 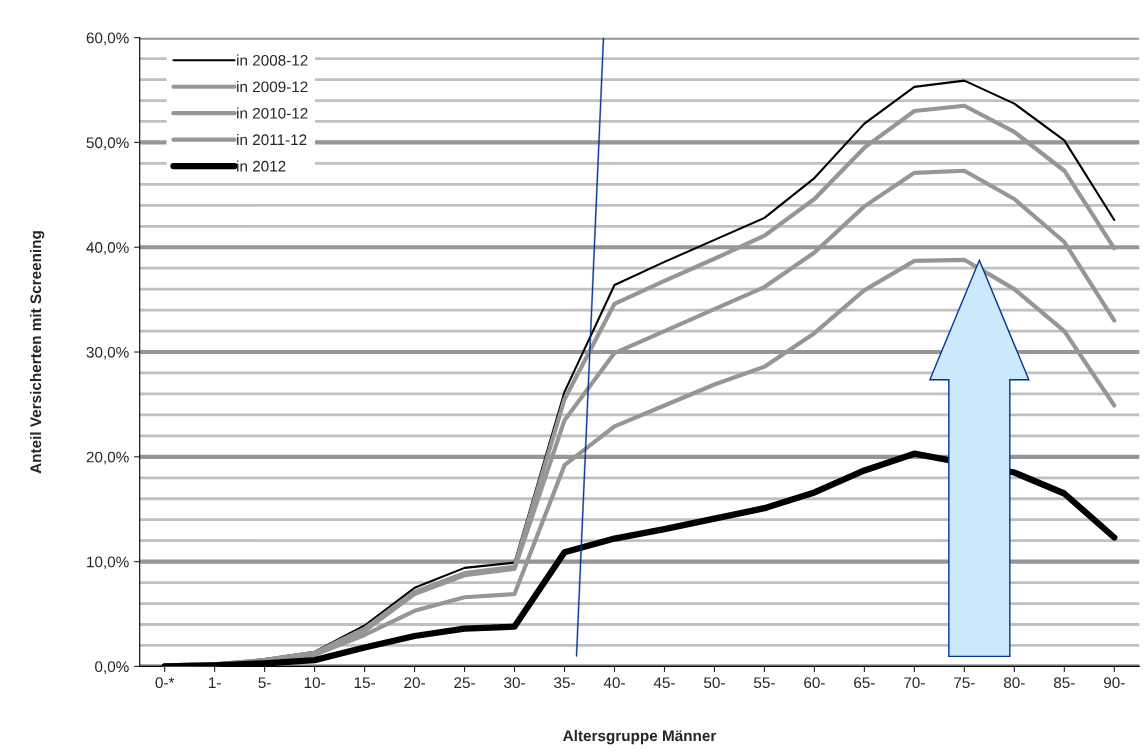 I want to click on legend-label: in 2012, so click(x=261, y=166).